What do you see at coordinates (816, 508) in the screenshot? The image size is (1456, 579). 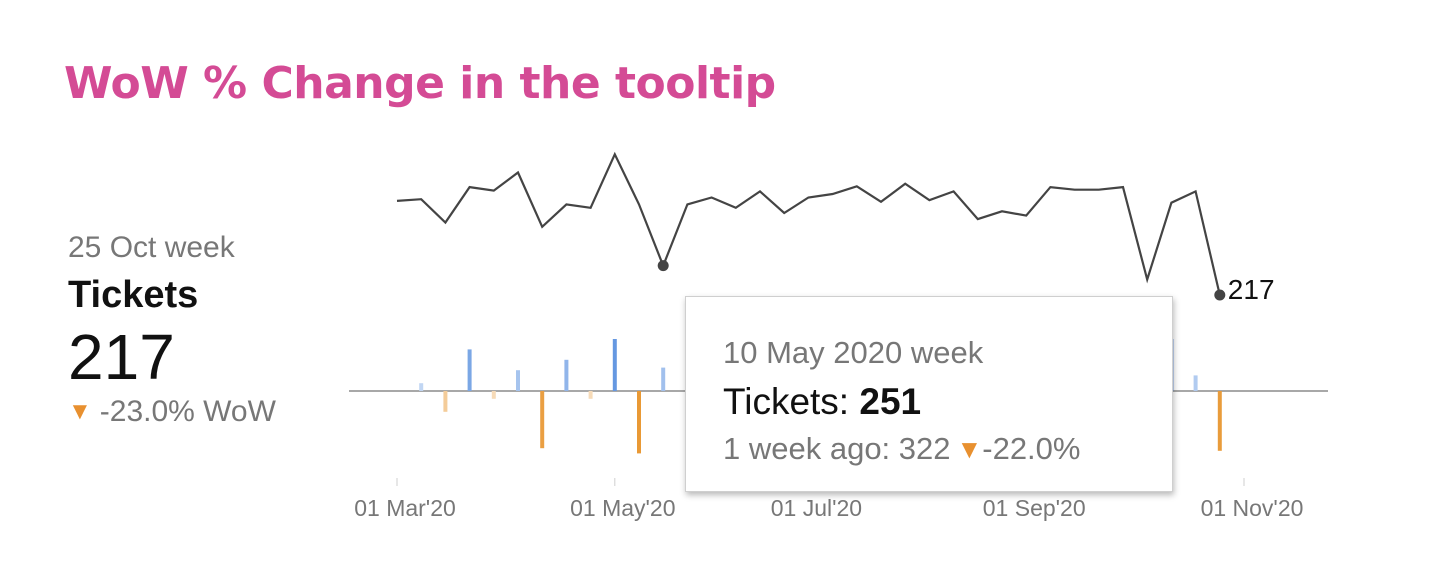 I see `x-tick-label: 01 Jul'20` at bounding box center [816, 508].